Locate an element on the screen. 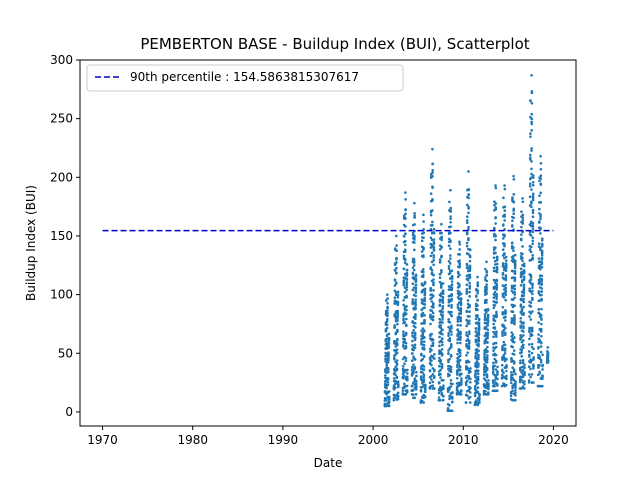  x-tick-label: 2010 is located at coordinates (463, 440).